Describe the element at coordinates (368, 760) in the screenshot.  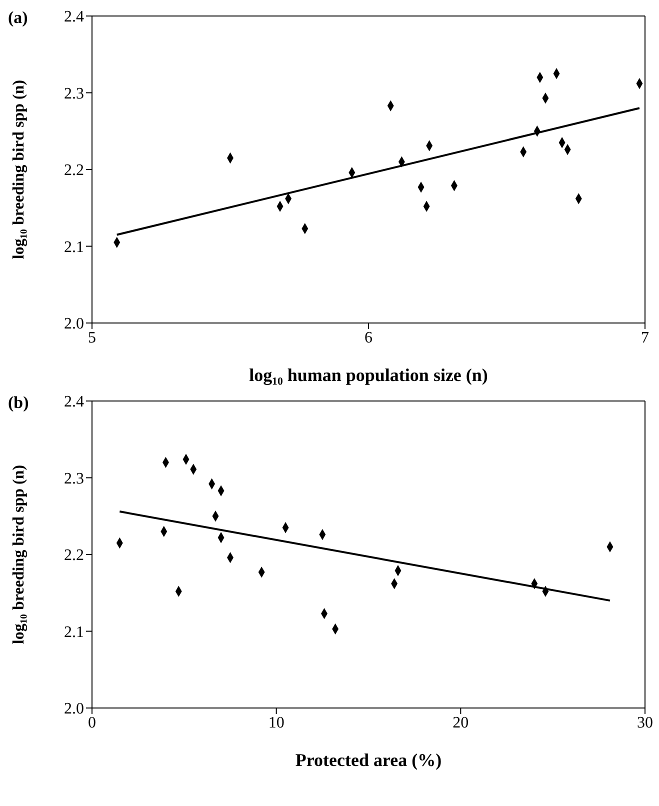
I see `x-axis-title: Protected area (%)` at that location.